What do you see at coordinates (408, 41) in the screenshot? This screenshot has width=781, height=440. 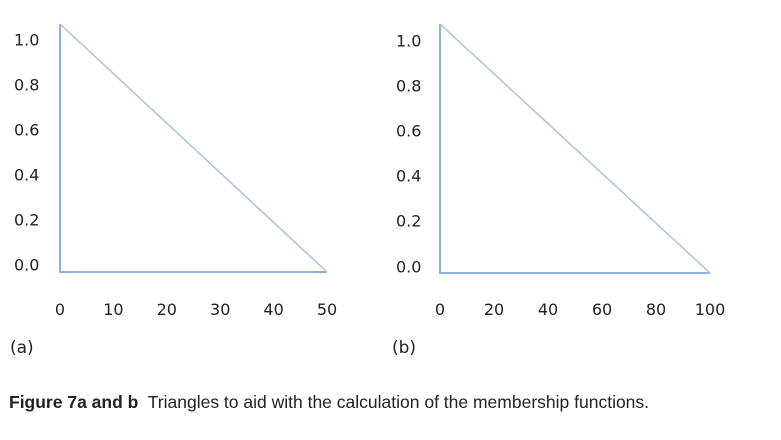 I see `y-tick-label-b: 1.0` at bounding box center [408, 41].